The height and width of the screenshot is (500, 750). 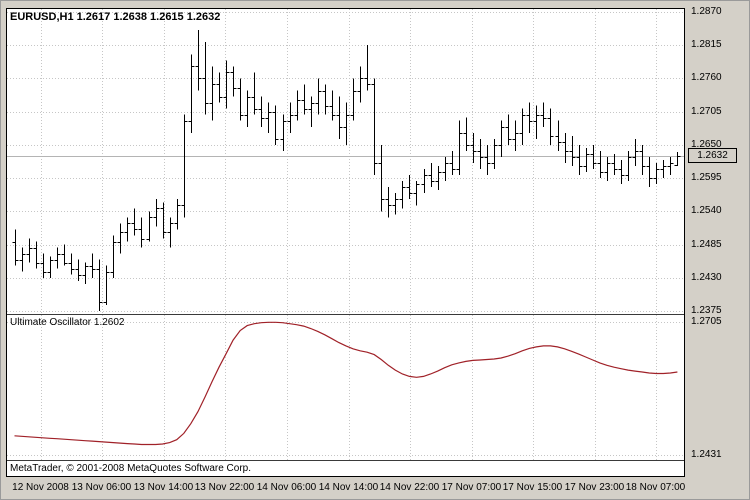 What do you see at coordinates (471, 487) in the screenshot?
I see `time-axis-label: 17 Nov 07:00` at bounding box center [471, 487].